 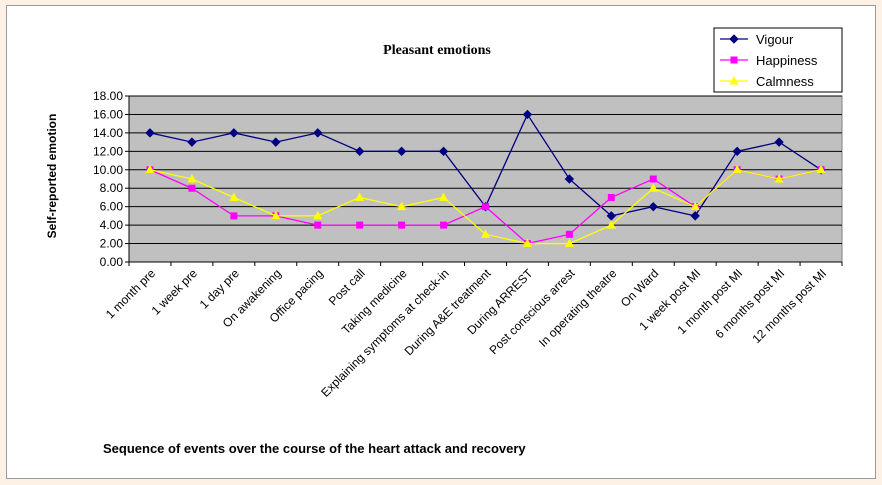 What do you see at coordinates (789, 306) in the screenshot?
I see `x-tick-label: 12 months post MI` at bounding box center [789, 306].